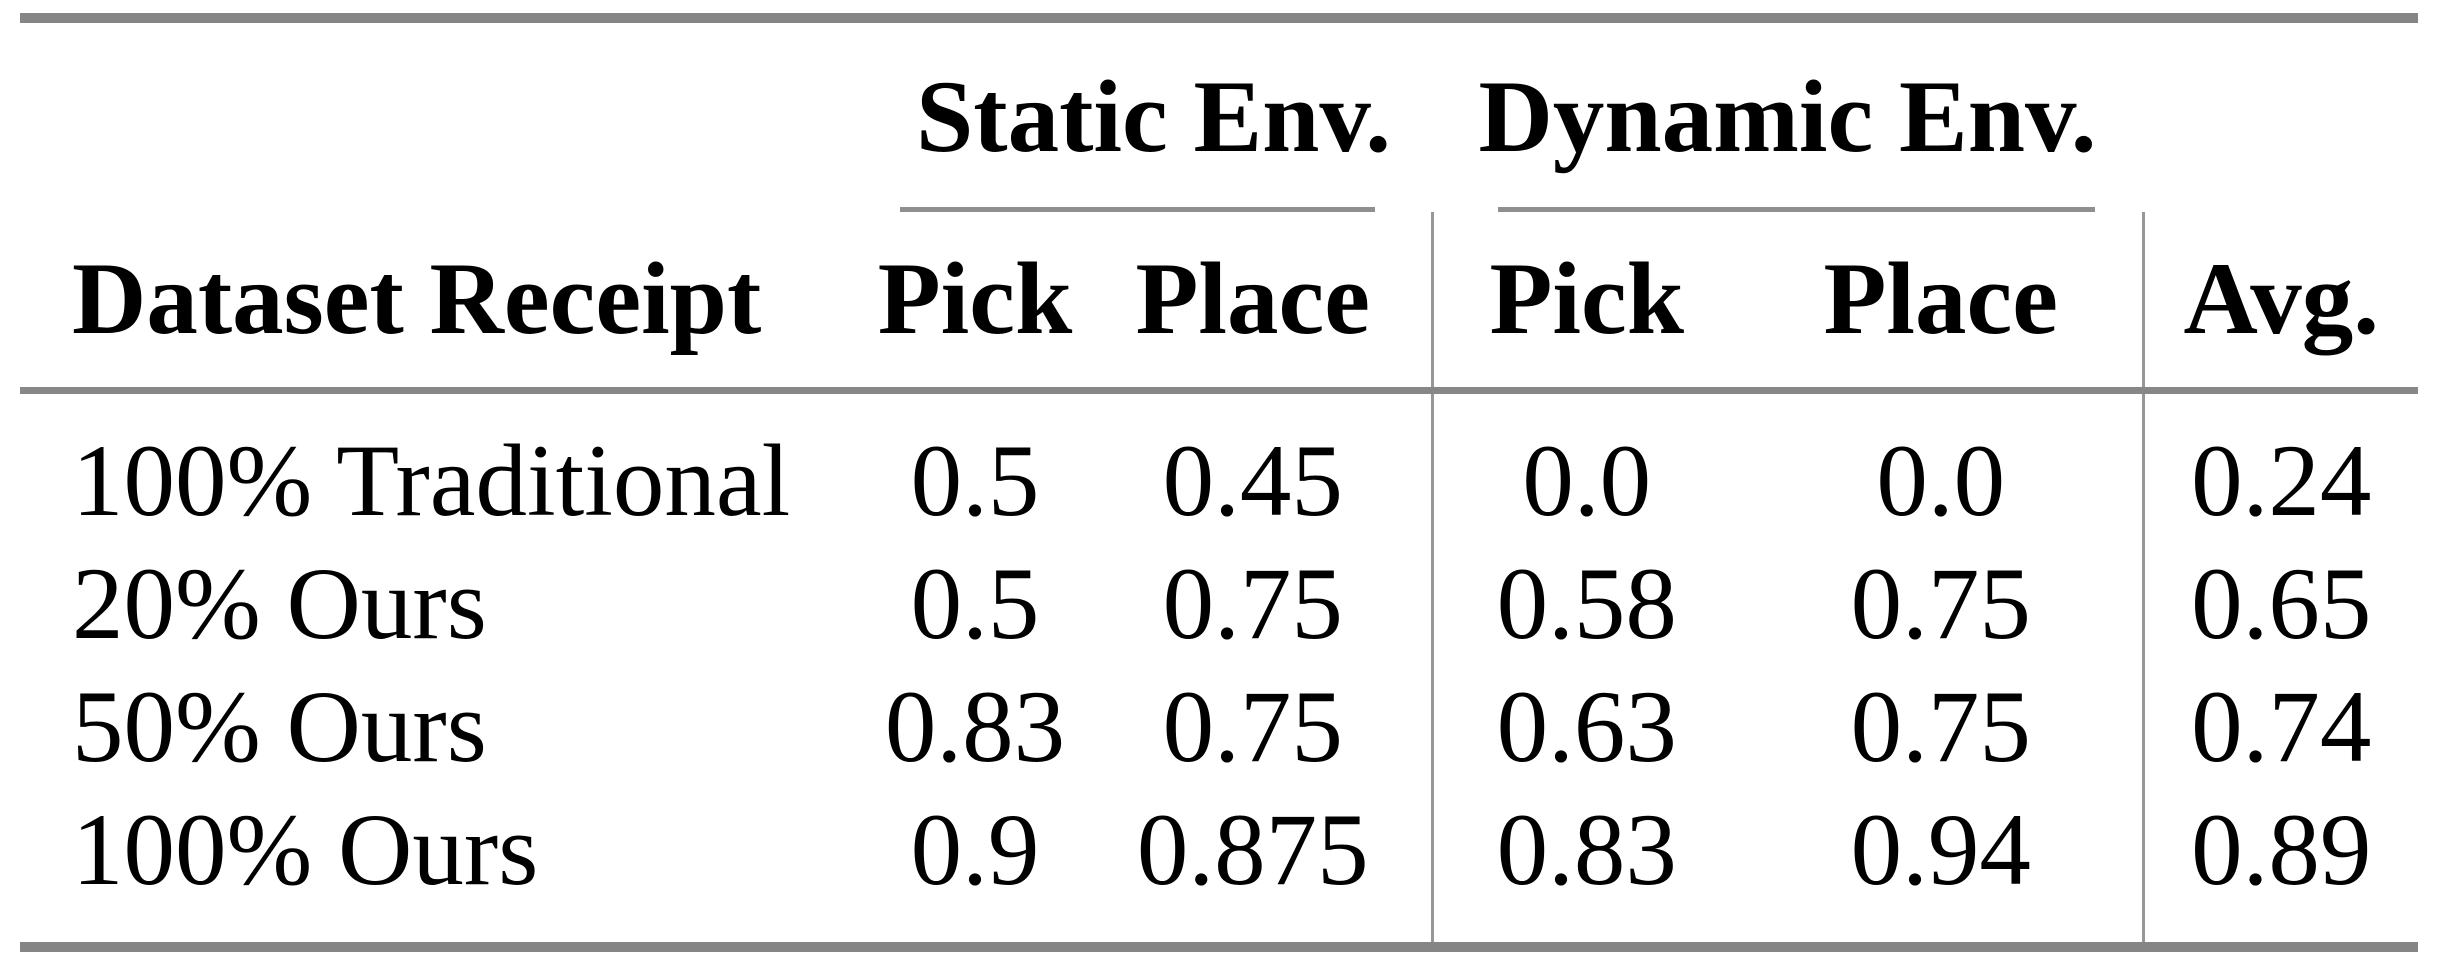 This screenshot has width=2440, height=966. I want to click on value-cell-static-pick: 0.83, so click(975, 727).